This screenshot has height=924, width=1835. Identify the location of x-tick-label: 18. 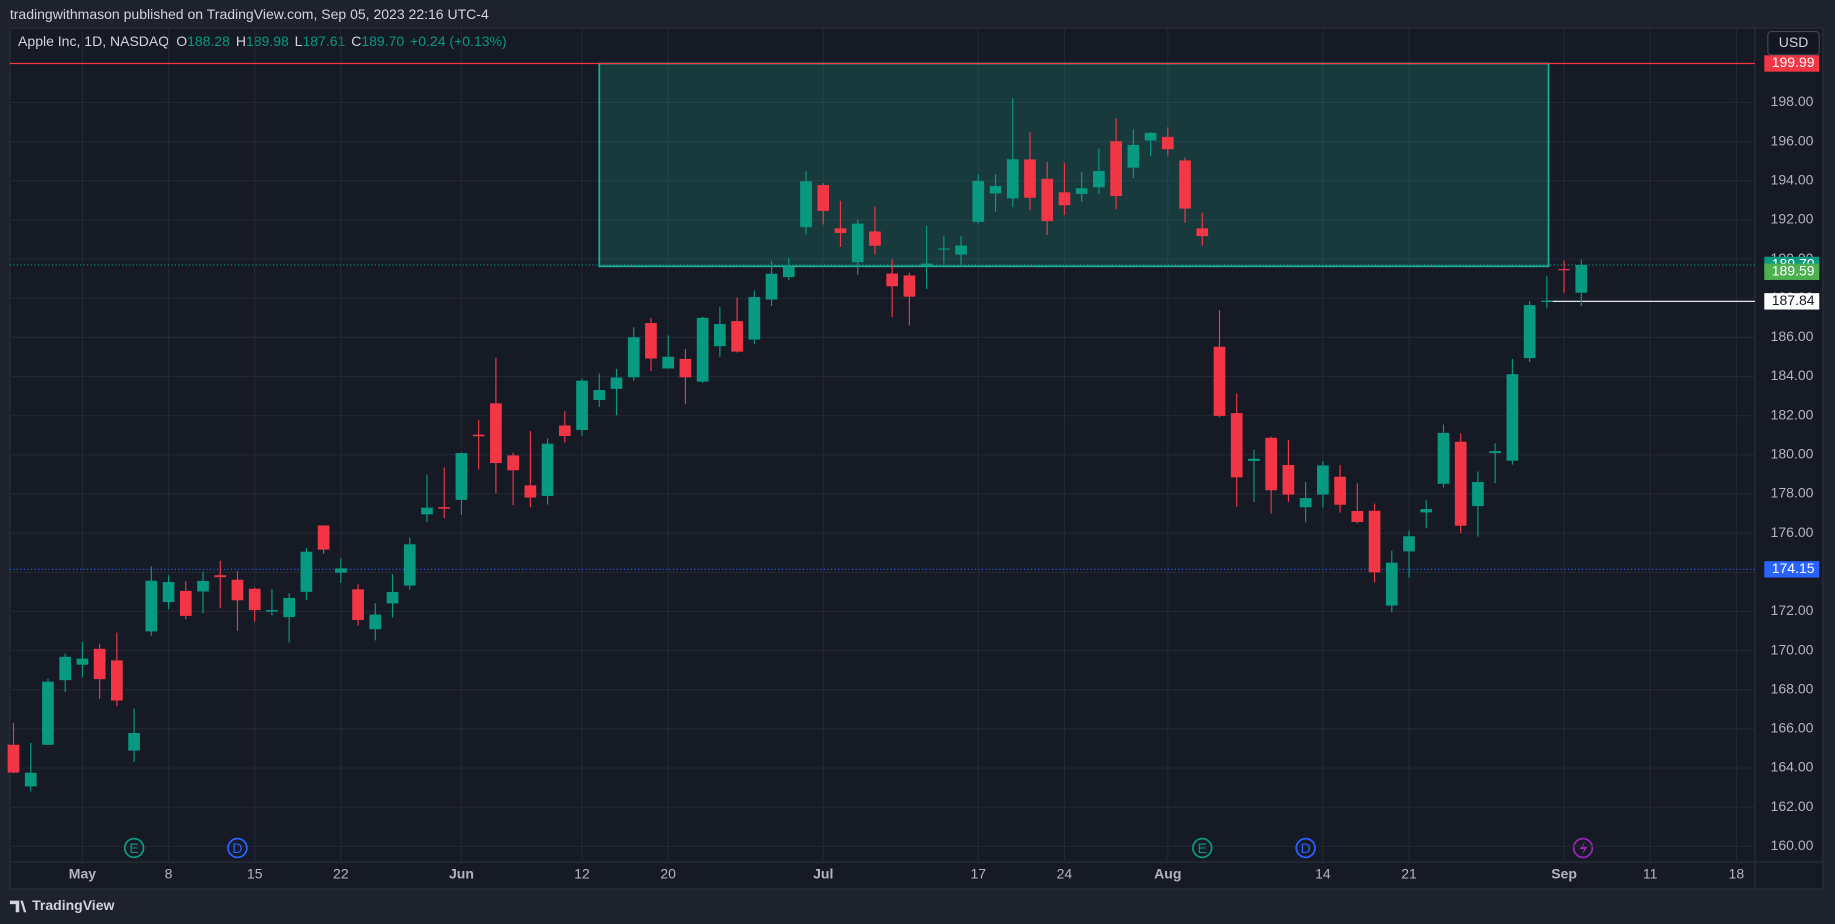
(1737, 874).